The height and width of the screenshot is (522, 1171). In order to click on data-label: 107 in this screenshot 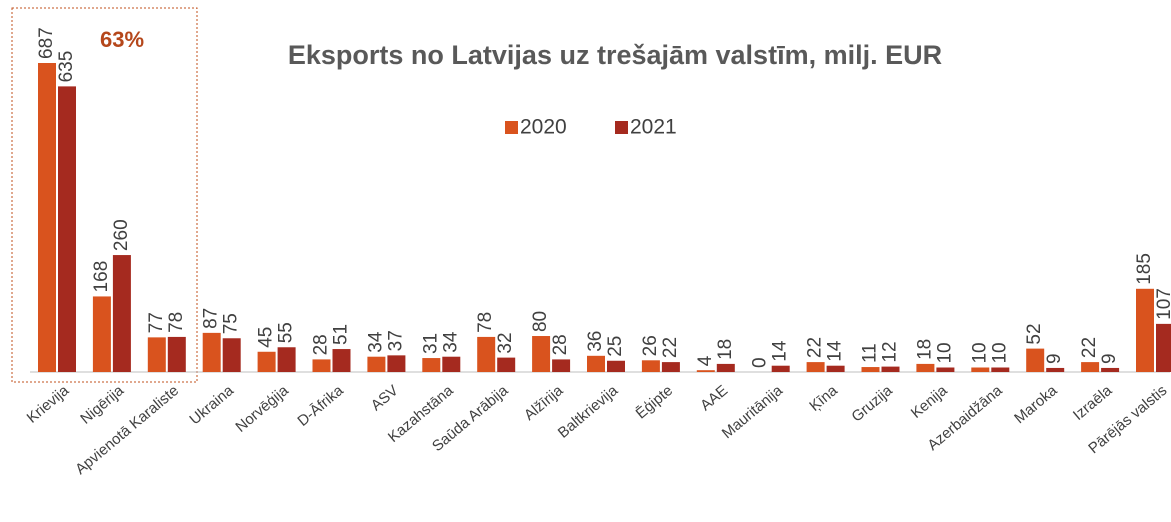, I will do `click(1162, 304)`.